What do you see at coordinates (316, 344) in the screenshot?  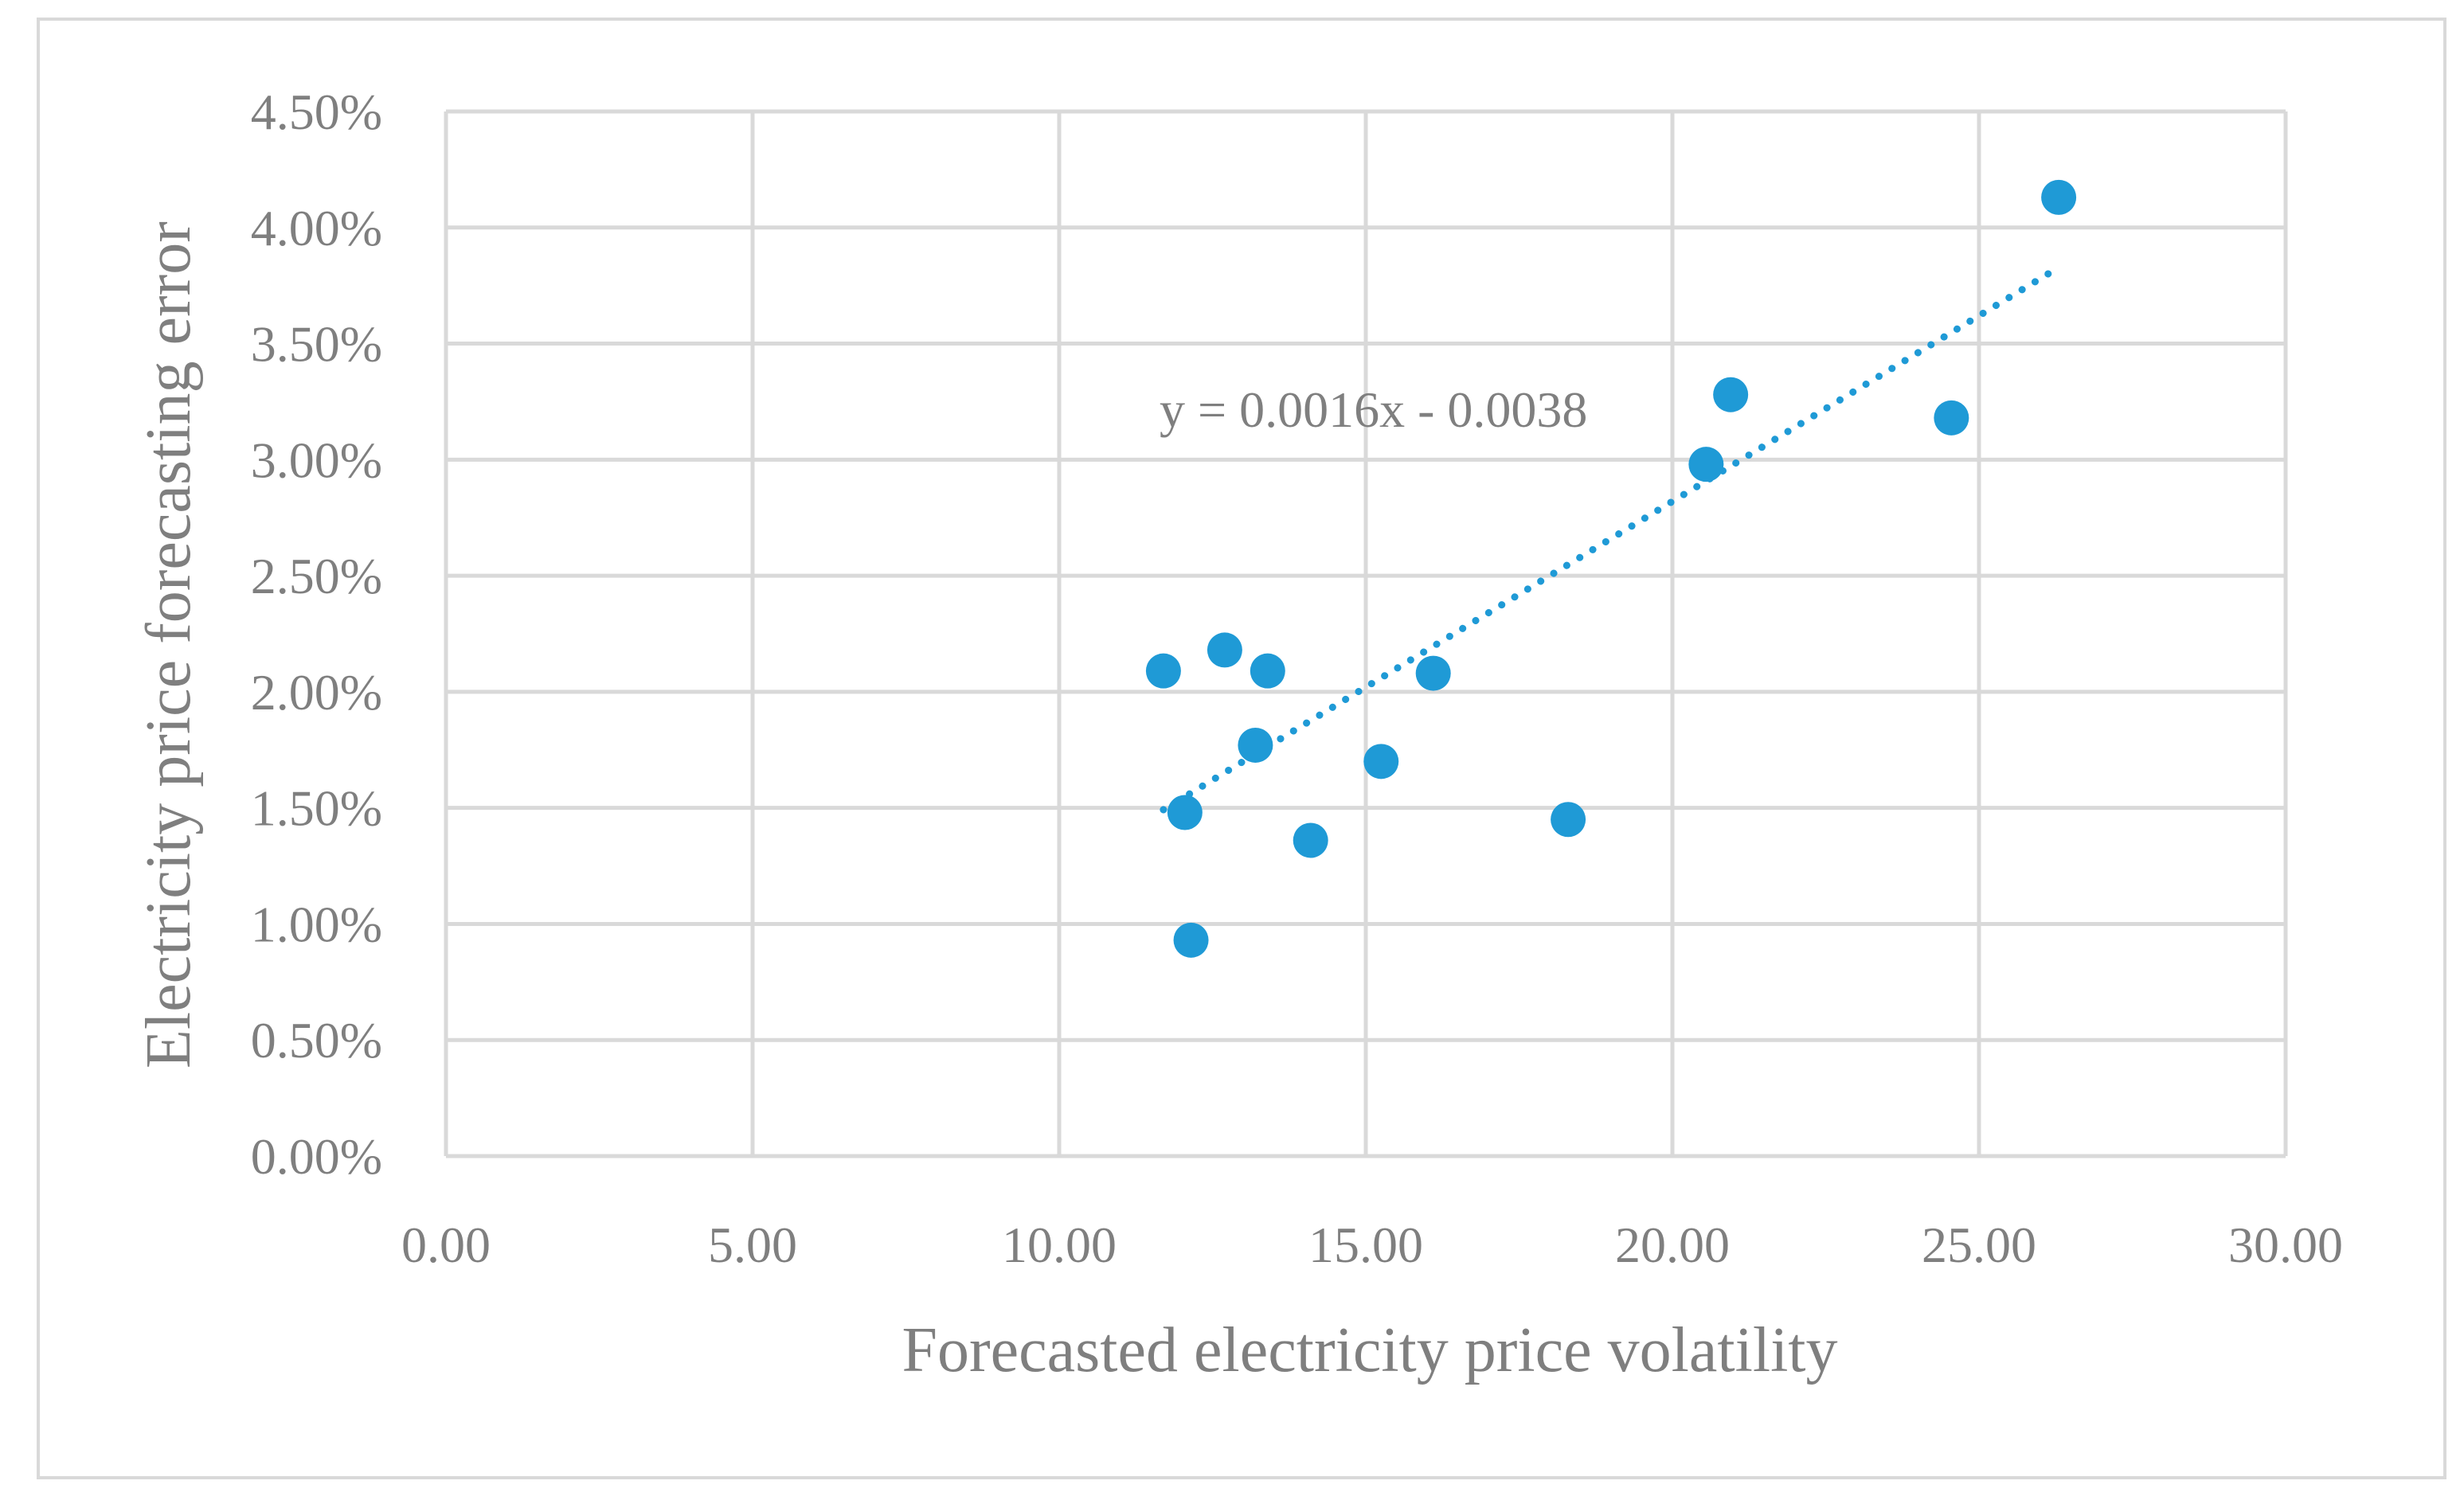 I see `y-tick-label: 3.50%` at bounding box center [316, 344].